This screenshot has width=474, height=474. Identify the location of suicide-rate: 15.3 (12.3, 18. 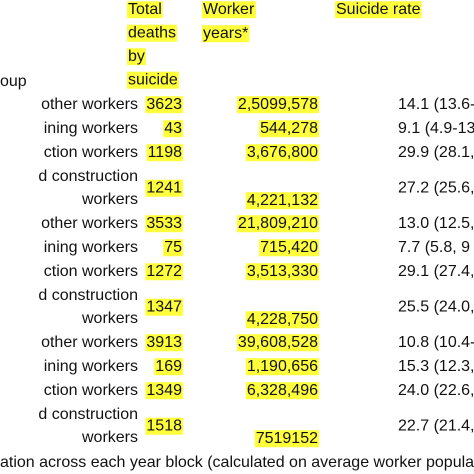
(436, 366).